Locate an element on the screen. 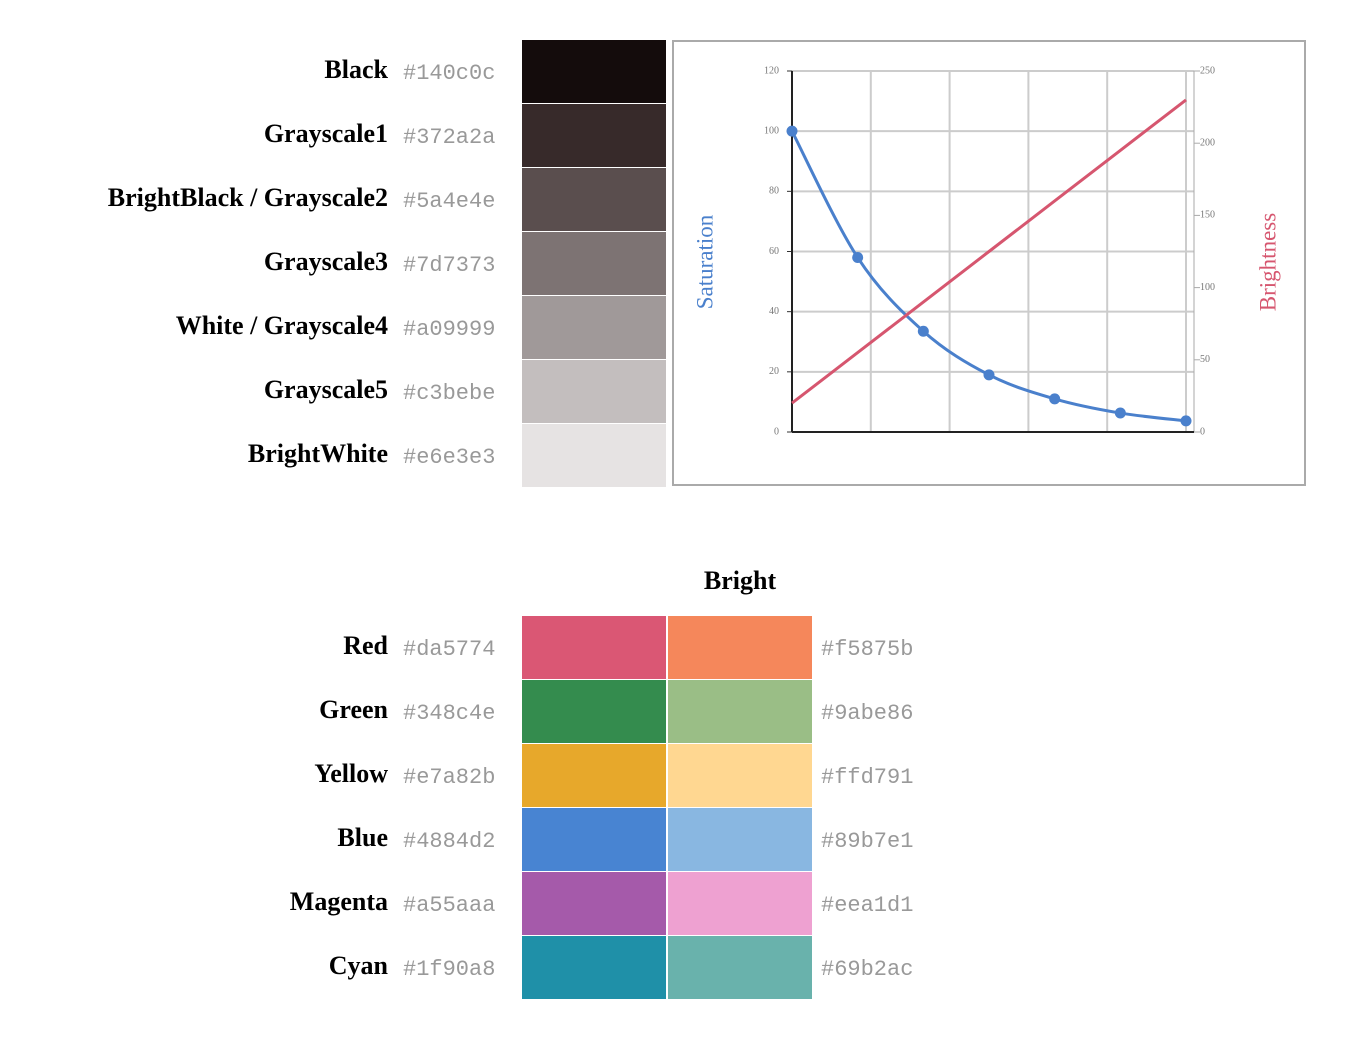 The width and height of the screenshot is (1346, 1044). y-tick-label: 40 is located at coordinates (774, 311).